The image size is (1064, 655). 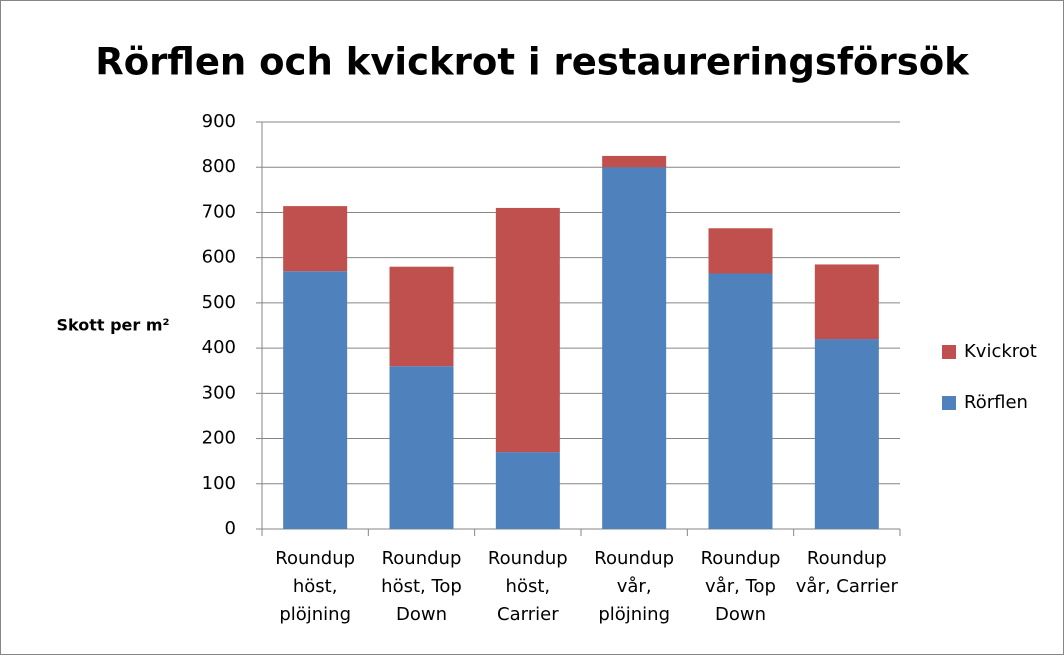 What do you see at coordinates (219, 257) in the screenshot?
I see `y-tick-label: 600` at bounding box center [219, 257].